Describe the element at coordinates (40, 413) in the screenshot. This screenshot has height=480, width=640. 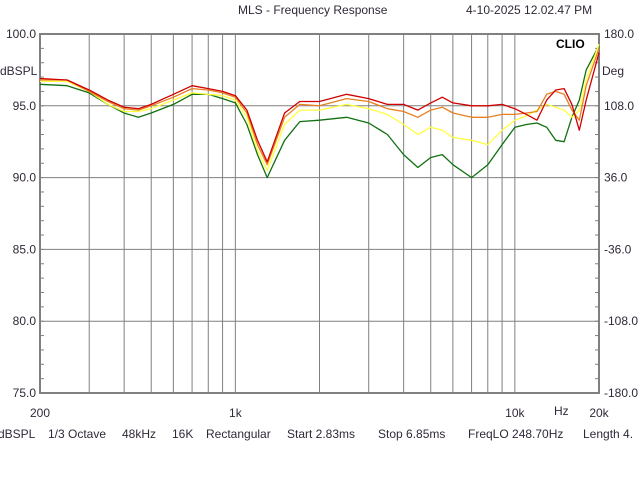
I see `x-tick-label: 200` at that location.